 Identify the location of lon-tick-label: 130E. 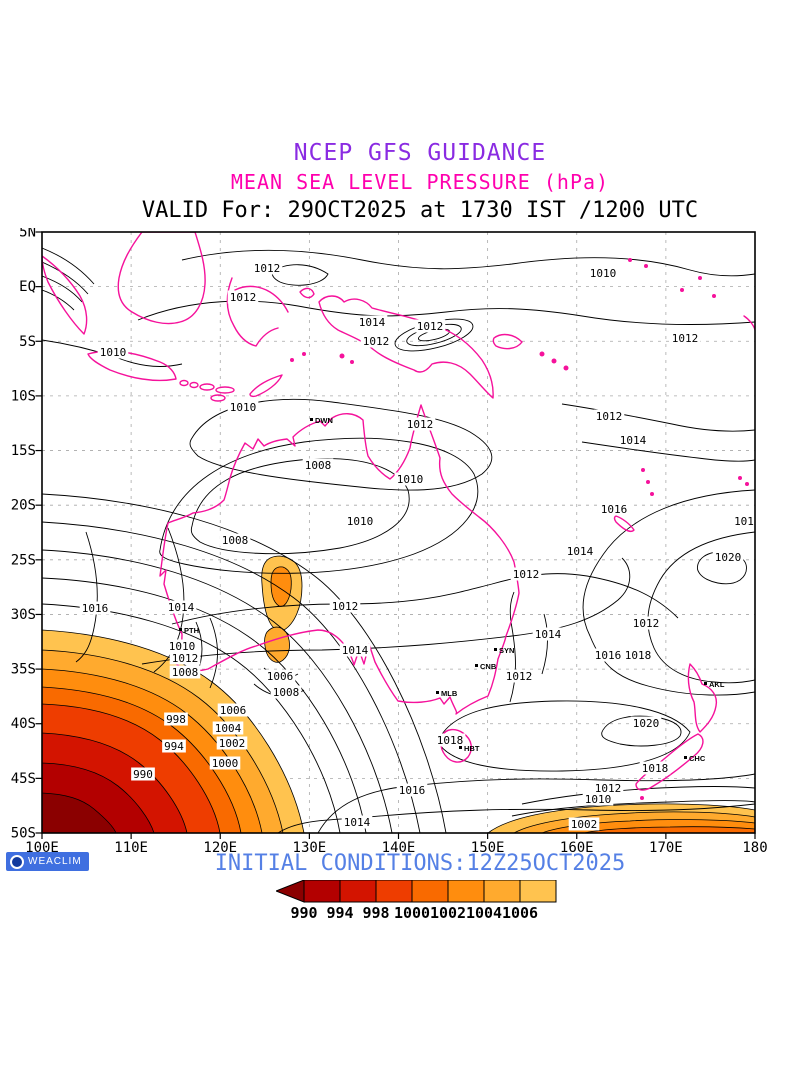
(310, 848).